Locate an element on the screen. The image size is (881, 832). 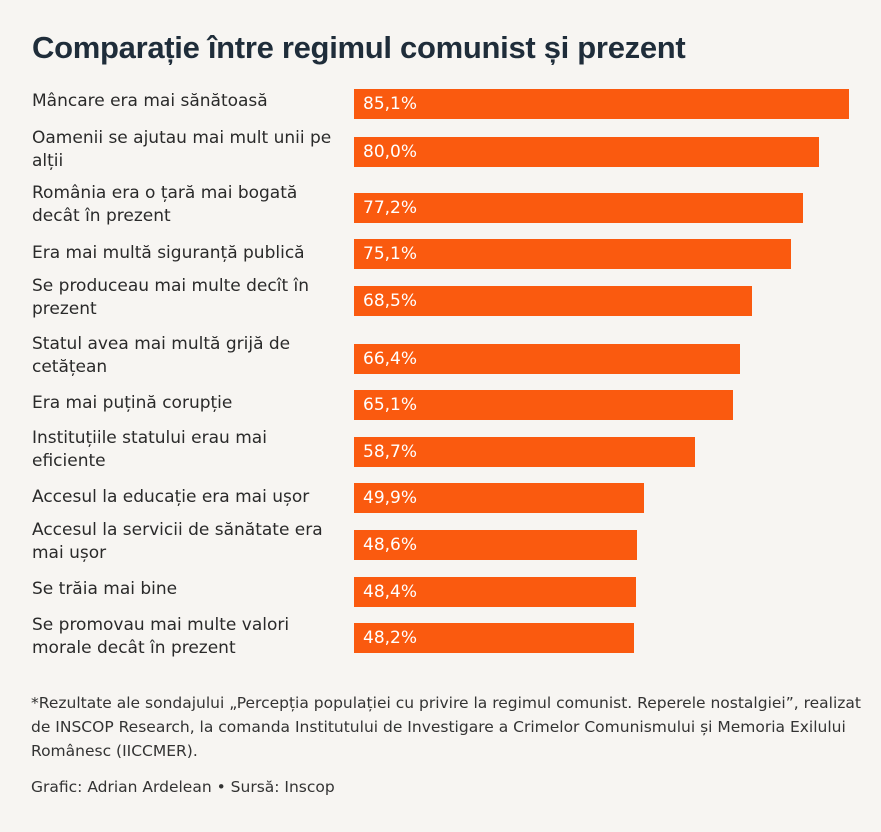
data-label: 80,0% is located at coordinates (390, 152).